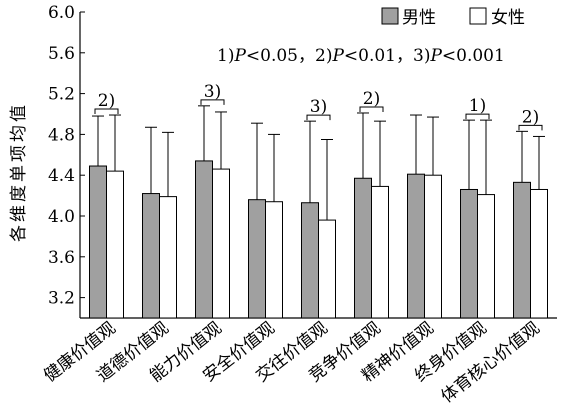 The height and width of the screenshot is (412, 564). What do you see at coordinates (61, 54) in the screenshot?
I see `y-tick-label: 5.6` at bounding box center [61, 54].